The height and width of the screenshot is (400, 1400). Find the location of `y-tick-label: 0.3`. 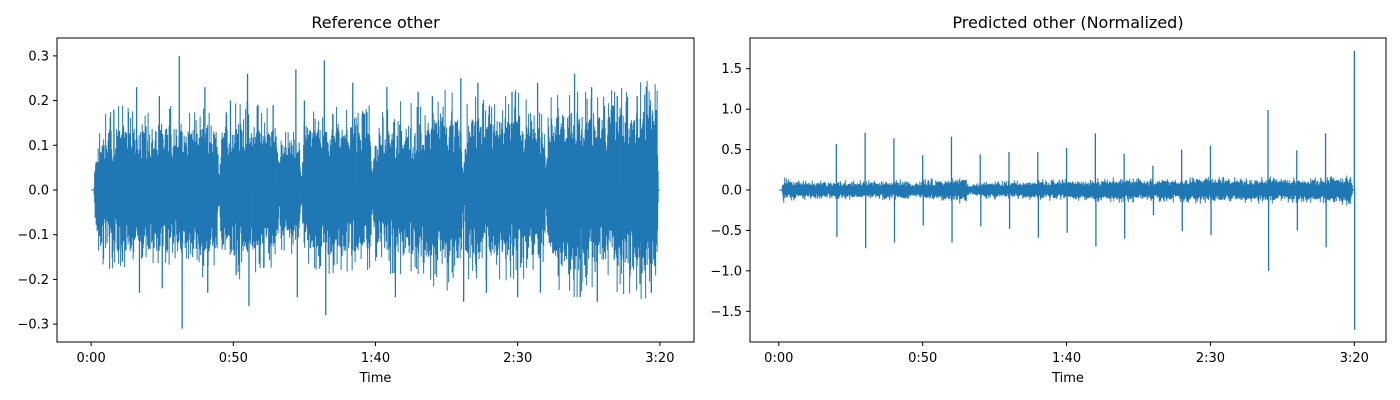

y-tick-label: 0.3 is located at coordinates (38, 56).